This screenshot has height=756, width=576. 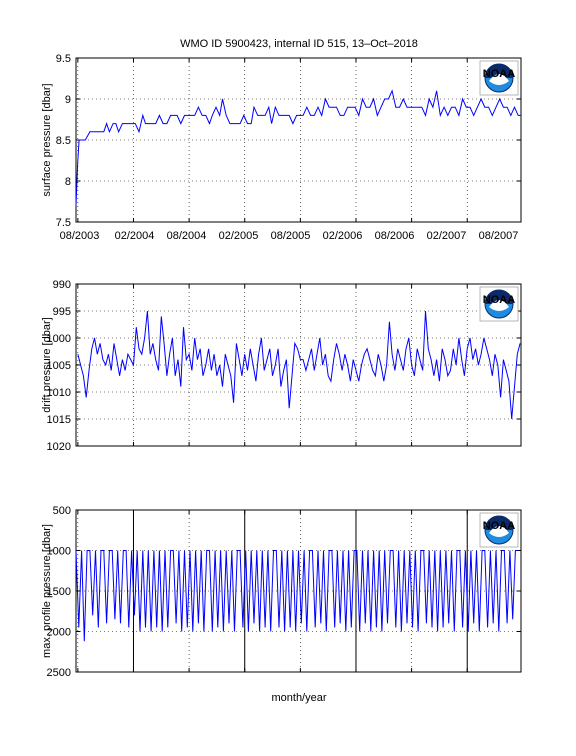 I want to click on y-axis-label: drift pressure [dbar], so click(x=47, y=364).